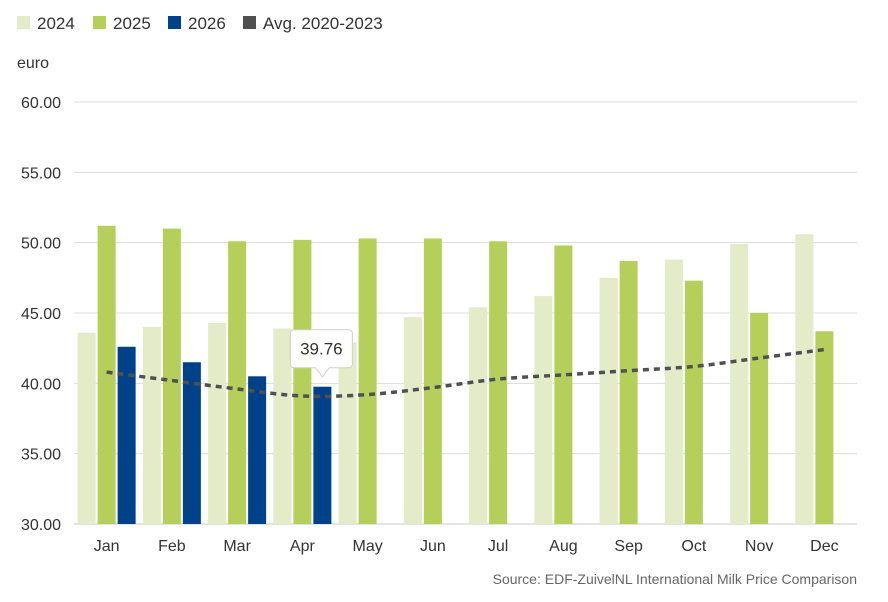 The width and height of the screenshot is (888, 602). Describe the element at coordinates (41, 525) in the screenshot. I see `y-tick-label: 30.00` at that location.